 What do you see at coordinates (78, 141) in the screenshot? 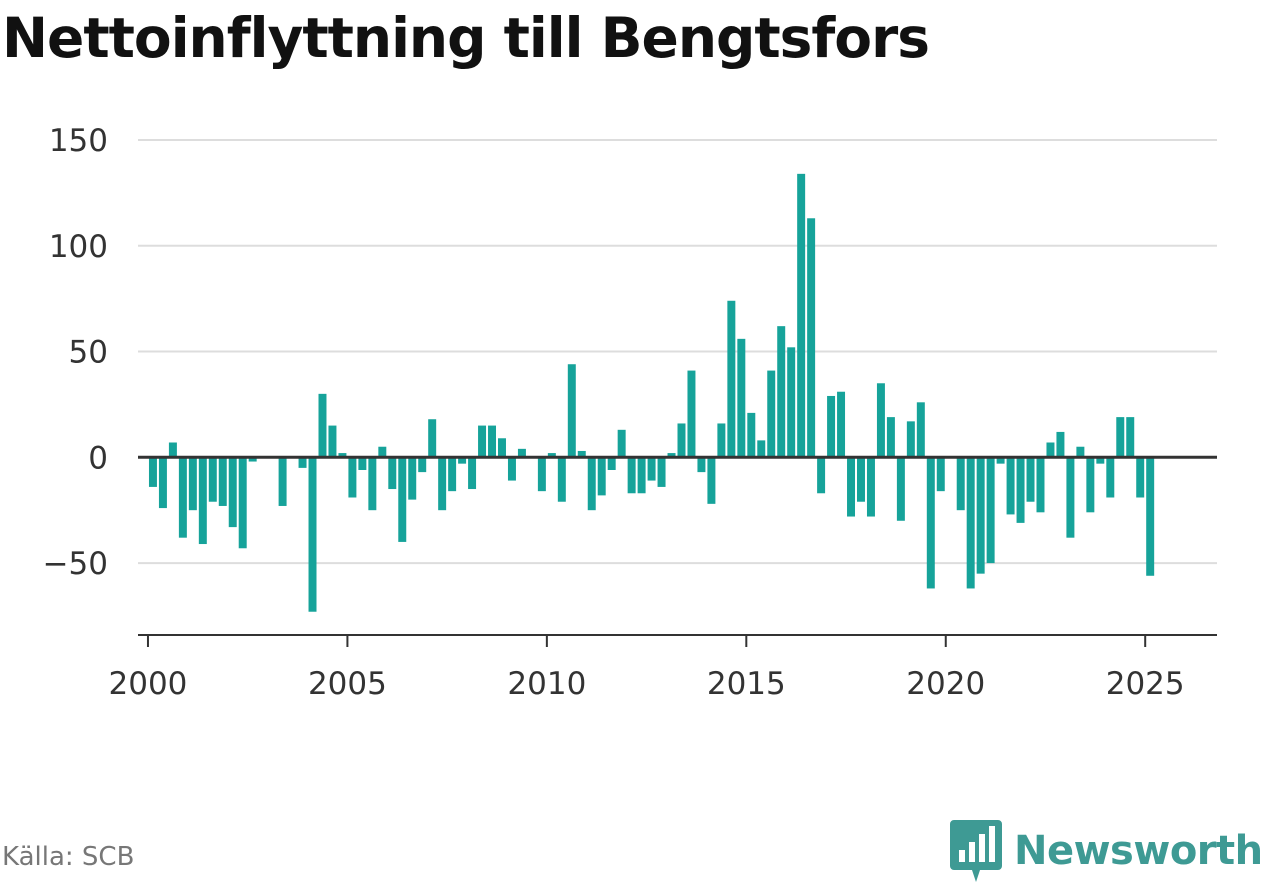
I see `y-tick-label: 150` at bounding box center [78, 141].